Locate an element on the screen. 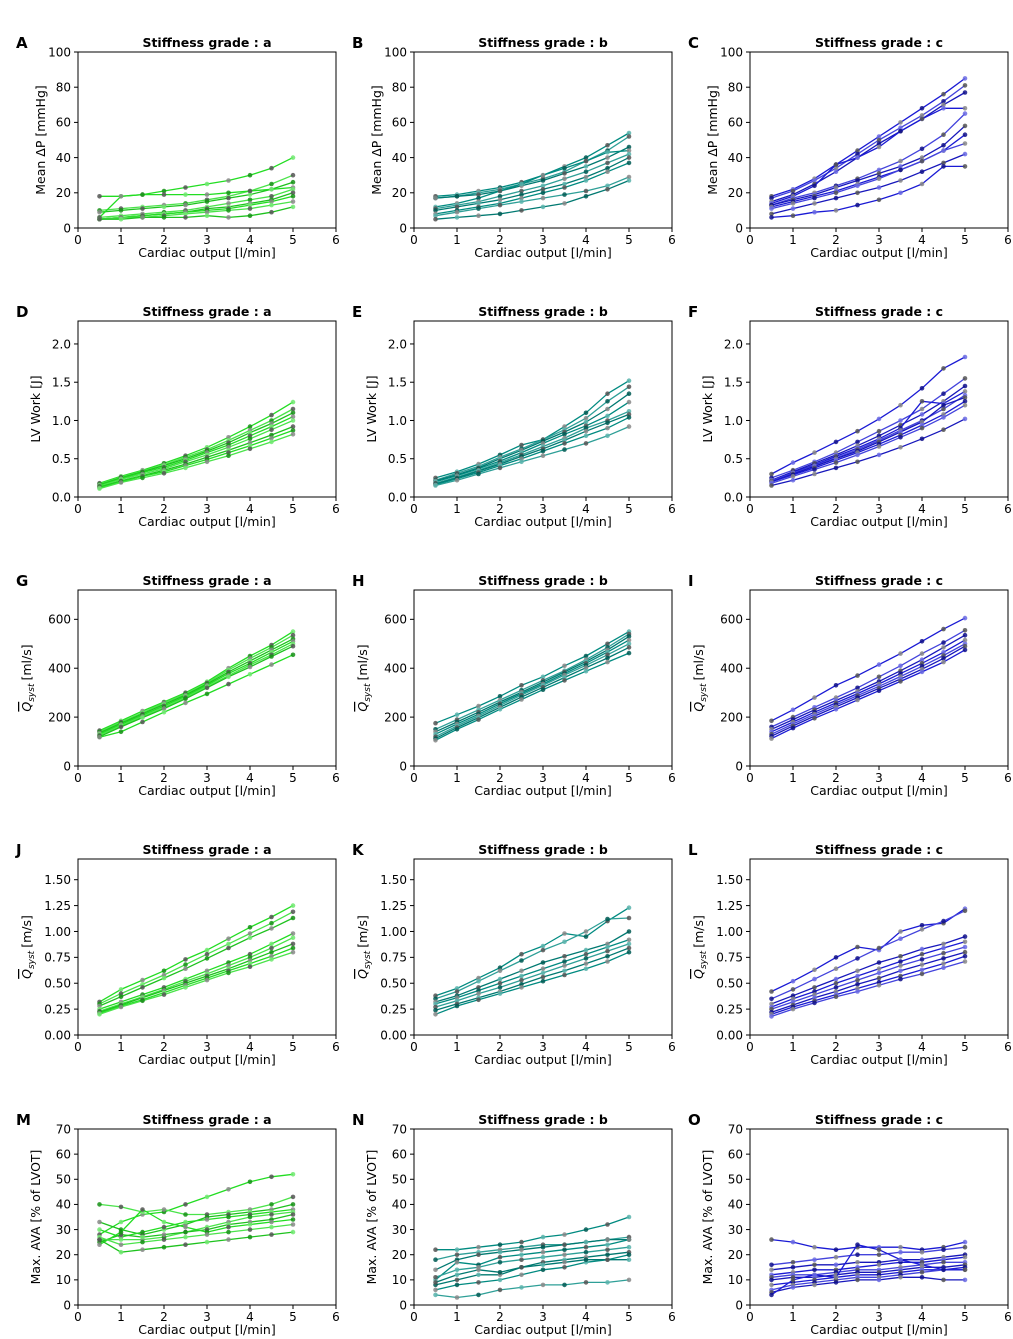 The height and width of the screenshot is (1339, 1013). y-tick-label: 200 is located at coordinates (731, 717).